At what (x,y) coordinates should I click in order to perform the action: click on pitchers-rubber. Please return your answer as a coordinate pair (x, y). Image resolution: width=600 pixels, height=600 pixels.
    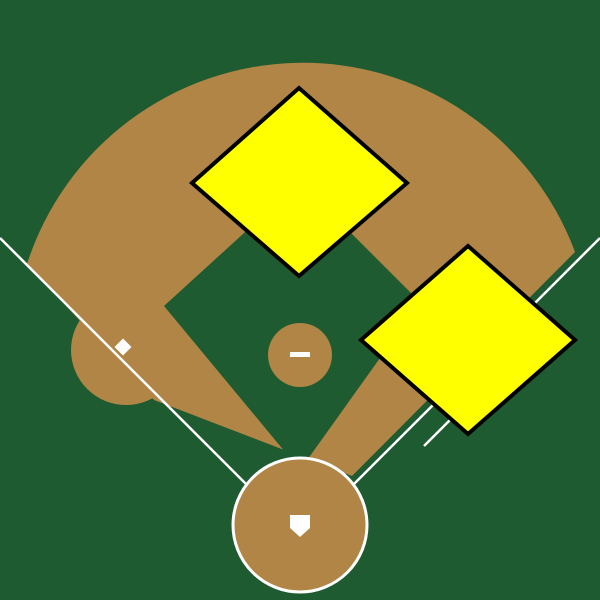
    Looking at the image, I should click on (300, 354).